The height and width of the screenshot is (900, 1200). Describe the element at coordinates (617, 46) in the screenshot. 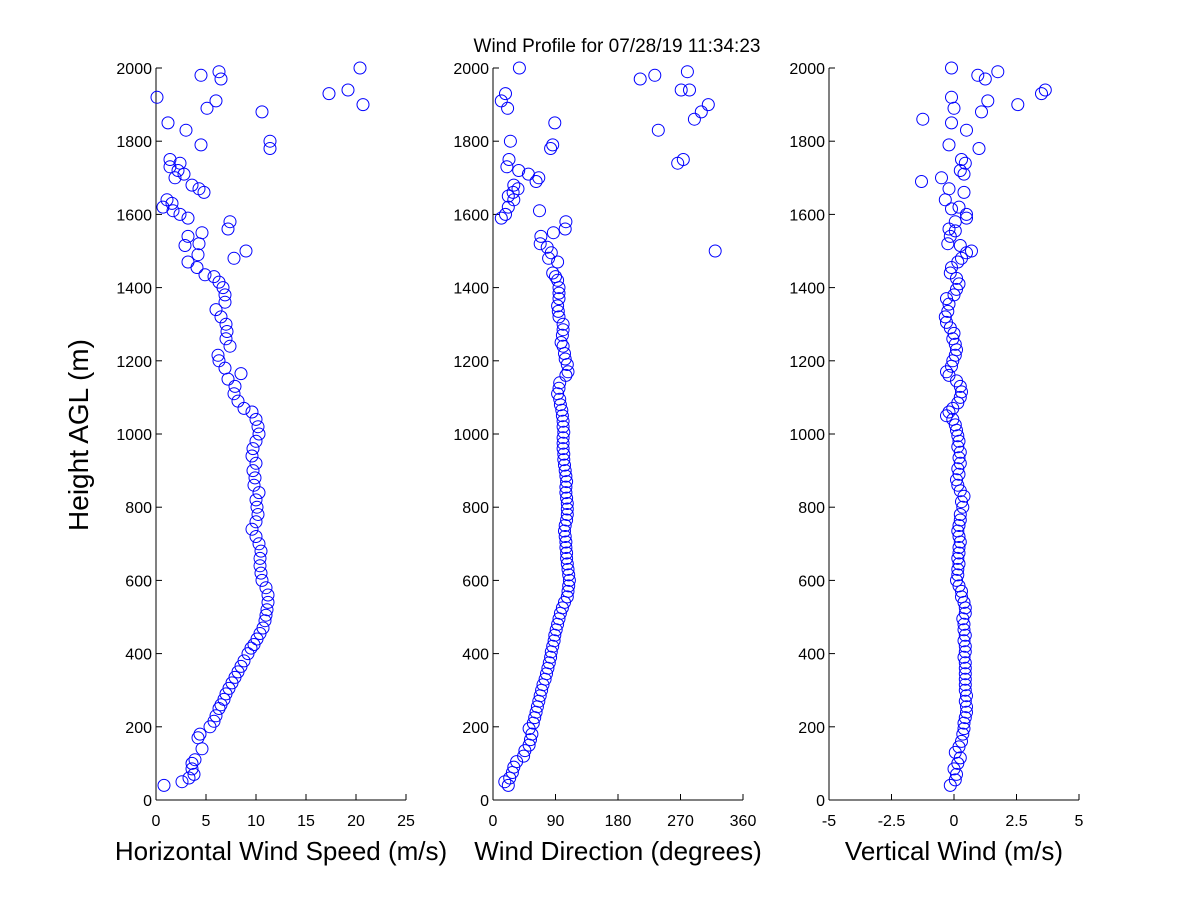

I see `chart-title: Wind Profile for 07/28/19 11:34:23` at that location.